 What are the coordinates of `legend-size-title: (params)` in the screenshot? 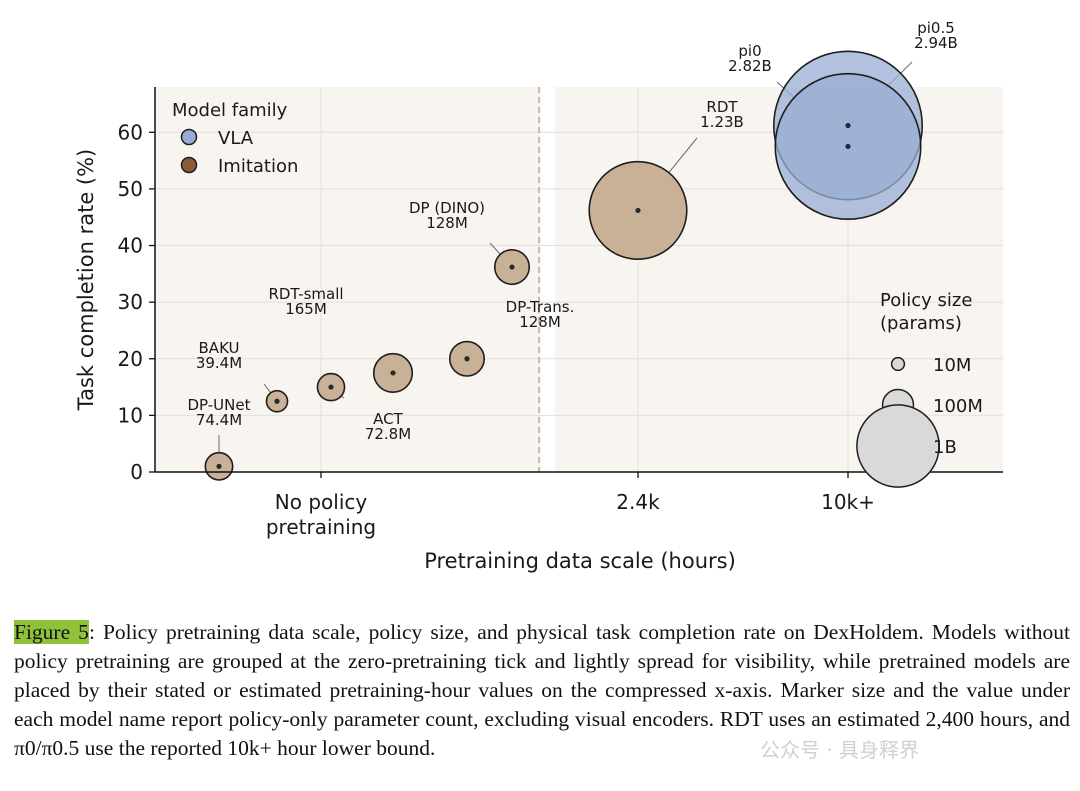 It's located at (921, 323).